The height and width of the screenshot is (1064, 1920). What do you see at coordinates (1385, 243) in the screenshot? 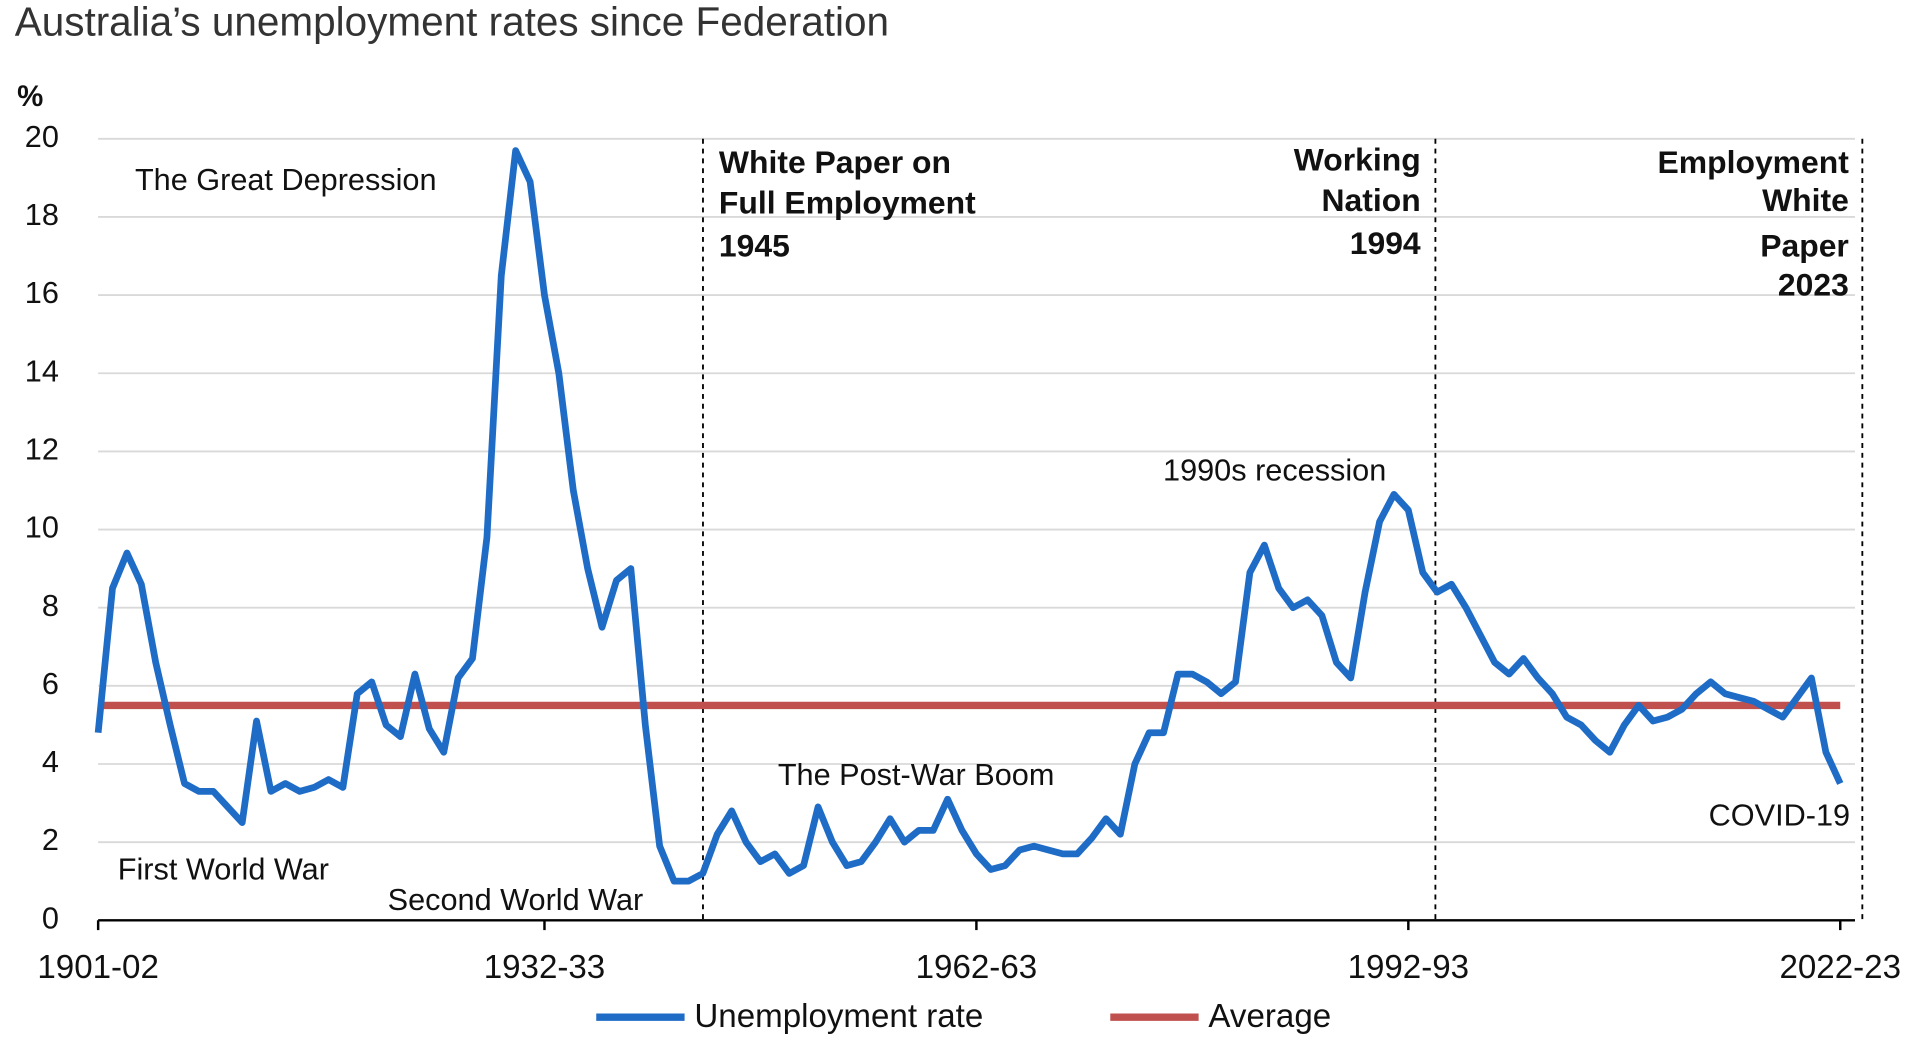
I see `policy-label: 1994` at bounding box center [1385, 243].